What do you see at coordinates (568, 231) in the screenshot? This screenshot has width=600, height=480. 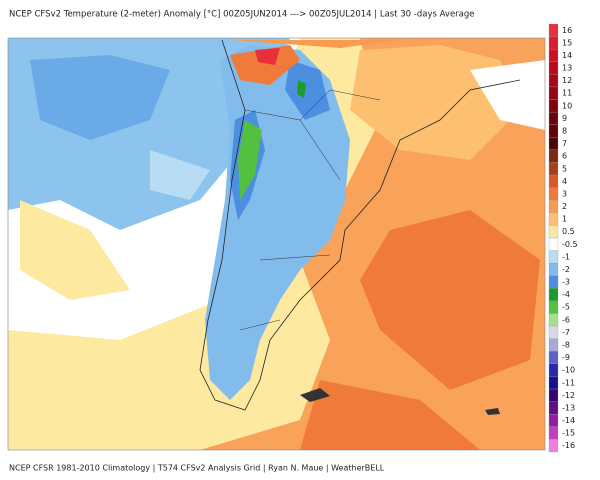 I see `colorbar-label: 0.5` at bounding box center [568, 231].